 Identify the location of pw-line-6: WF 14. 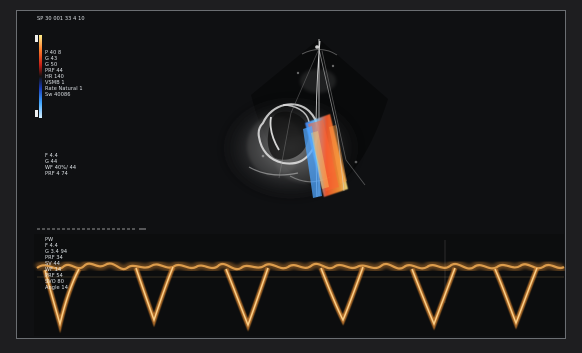
(53, 270).